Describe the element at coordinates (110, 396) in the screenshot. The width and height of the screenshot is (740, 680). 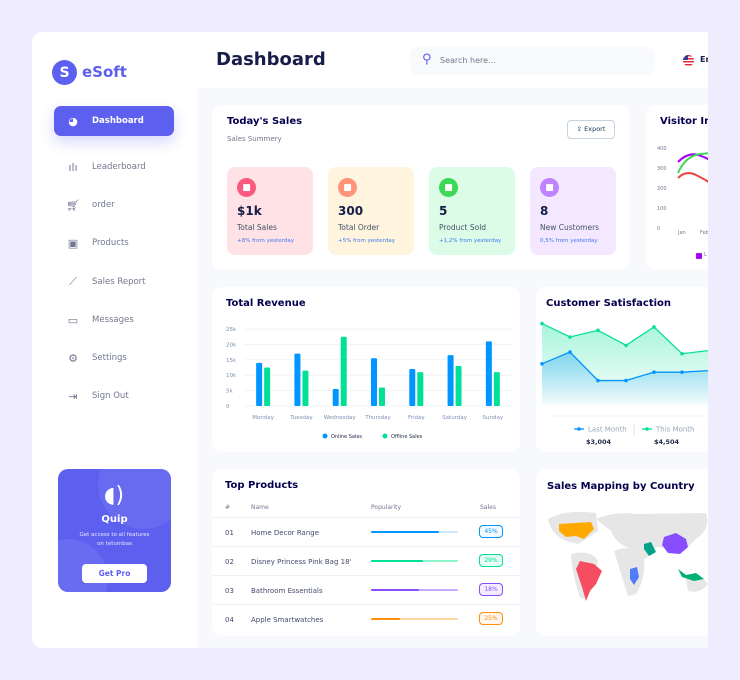
I see `sidebar-item-label: Sign Out` at that location.